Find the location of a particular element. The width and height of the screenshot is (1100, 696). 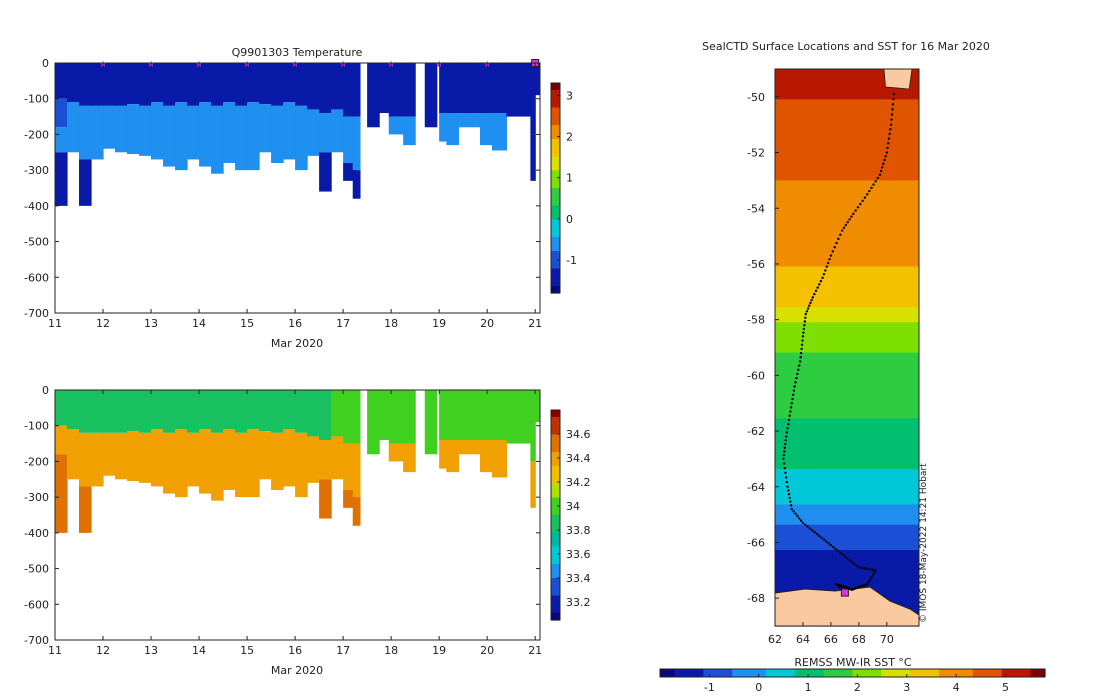

y-tick-label: -200 is located at coordinates (36, 134).